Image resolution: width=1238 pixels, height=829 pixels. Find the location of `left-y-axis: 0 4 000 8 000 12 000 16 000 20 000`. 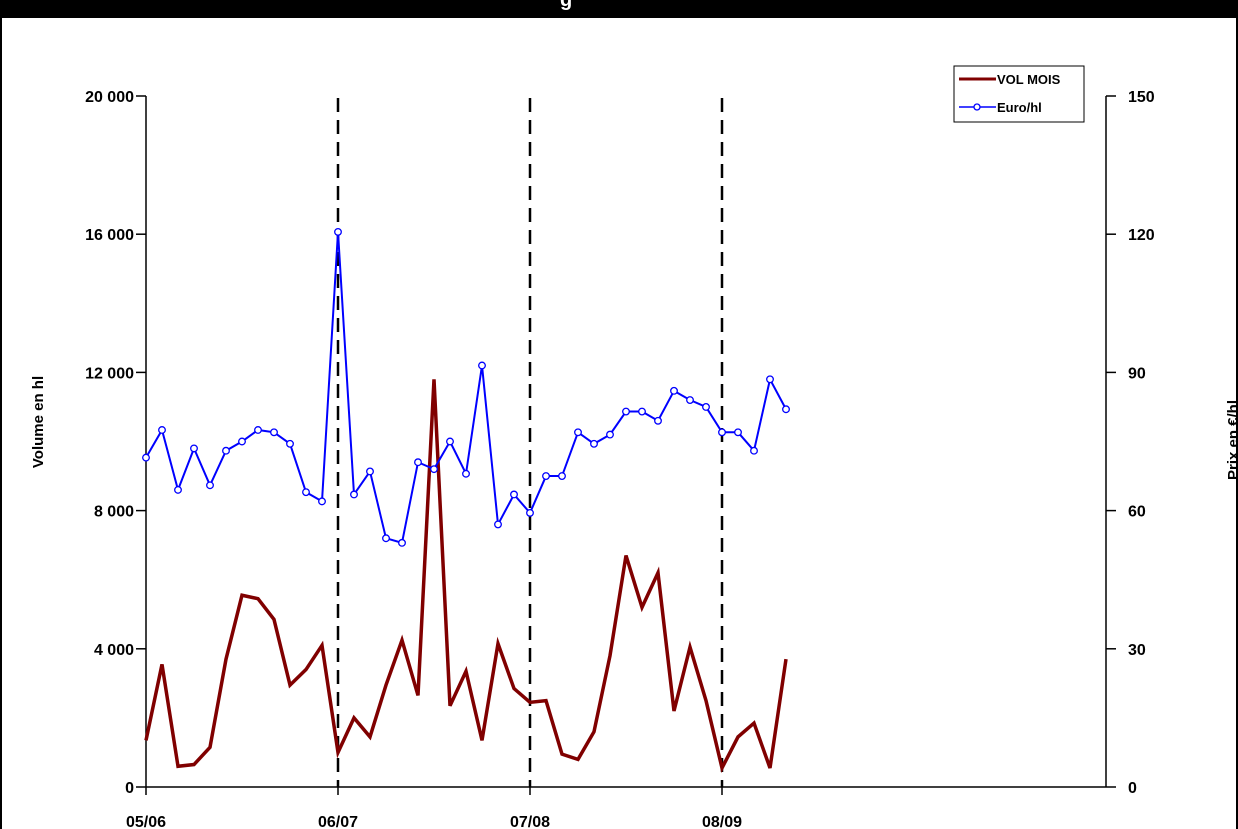

left-y-axis: 0 4 000 8 000 12 000 16 000 20 000 is located at coordinates (116, 443).